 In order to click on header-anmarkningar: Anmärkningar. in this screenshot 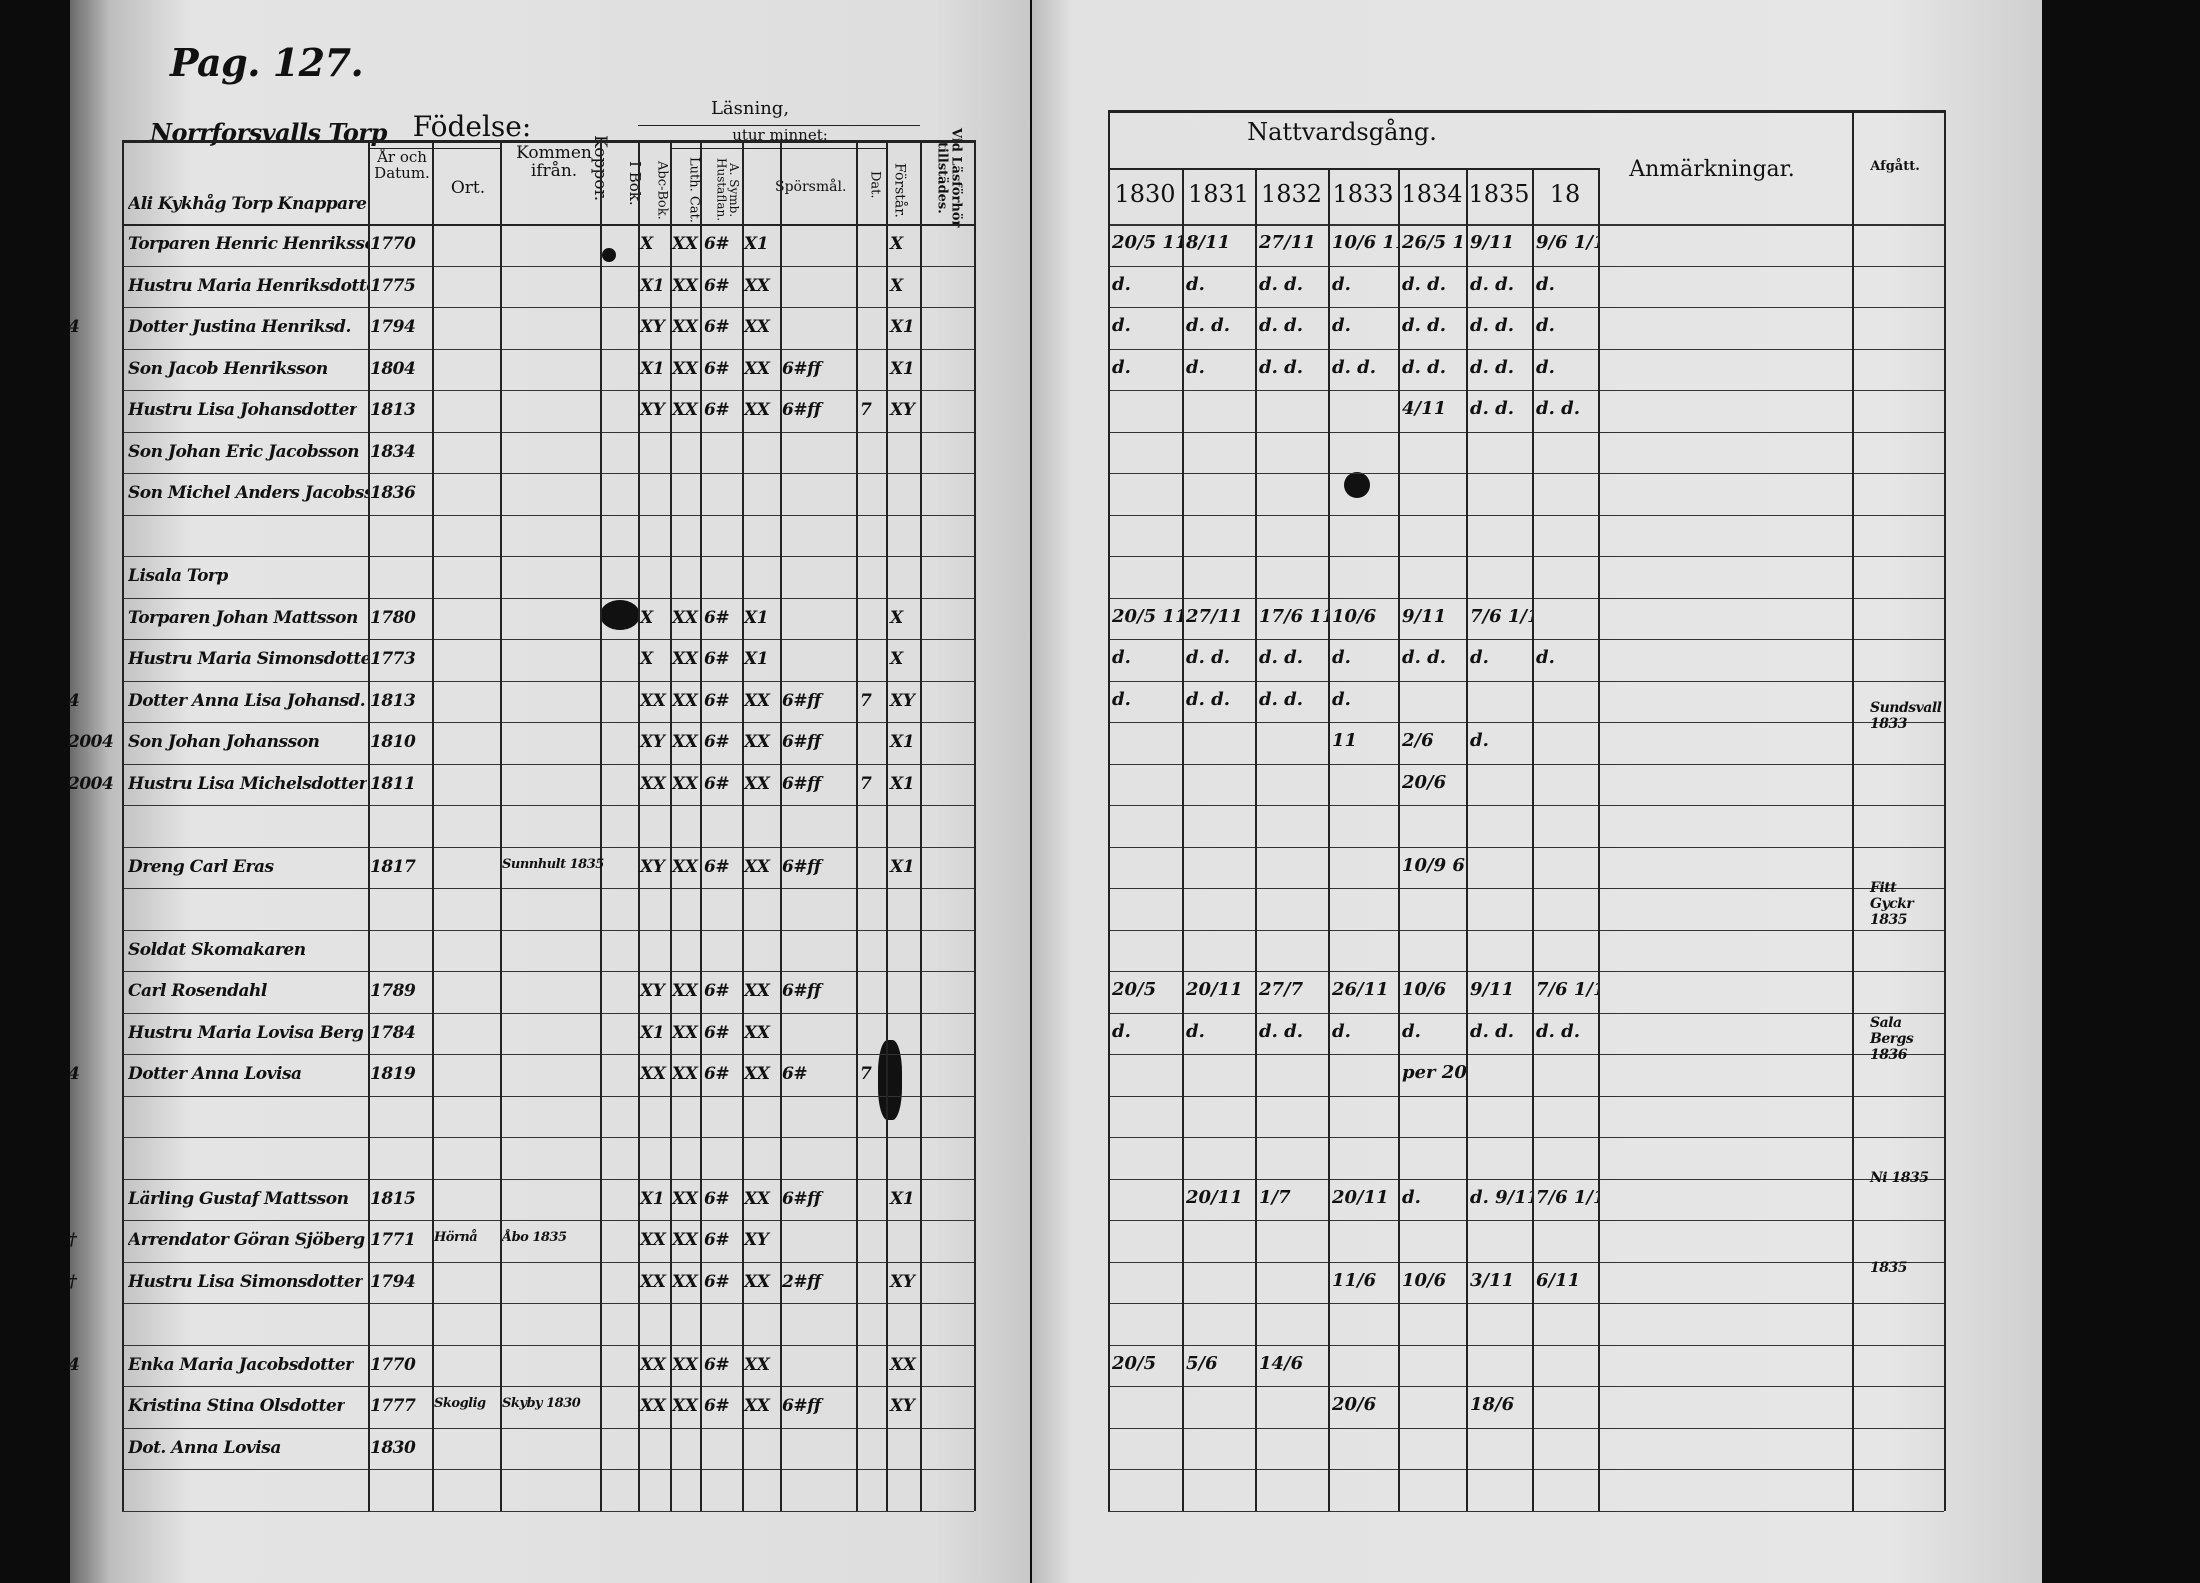, I will do `click(1712, 169)`.